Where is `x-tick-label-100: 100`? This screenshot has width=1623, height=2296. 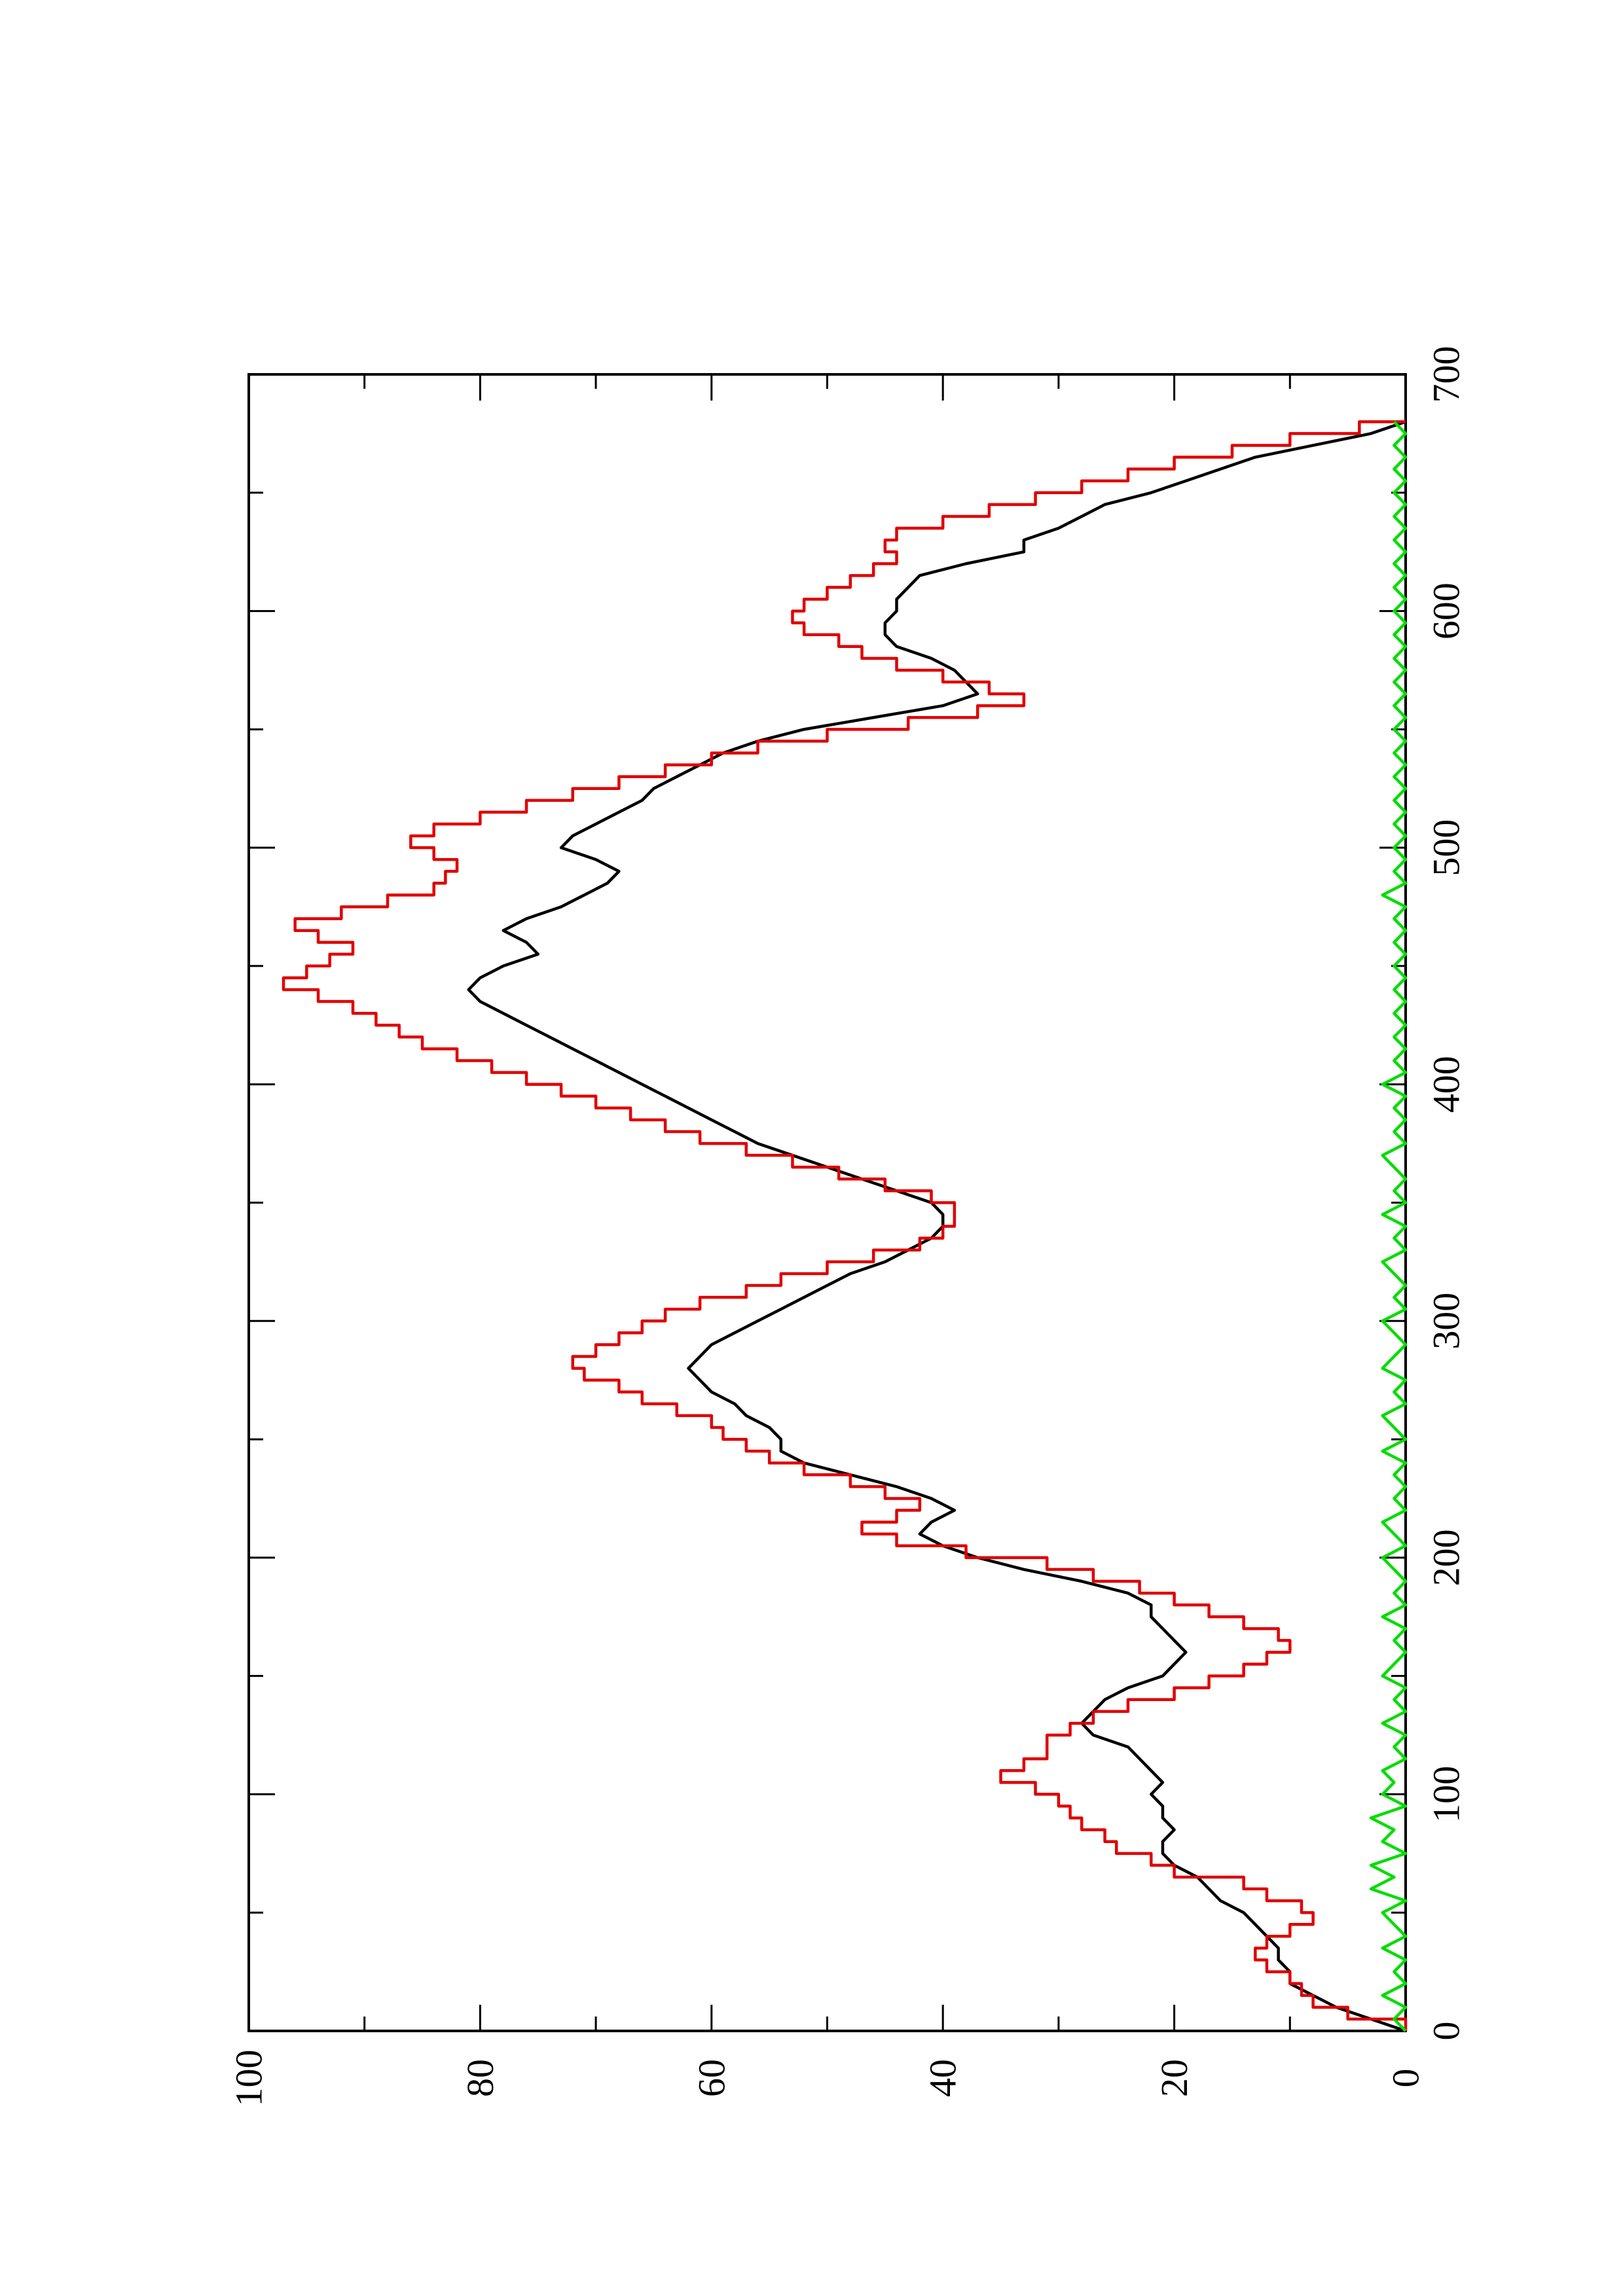 x-tick-label-100: 100 is located at coordinates (1446, 1794).